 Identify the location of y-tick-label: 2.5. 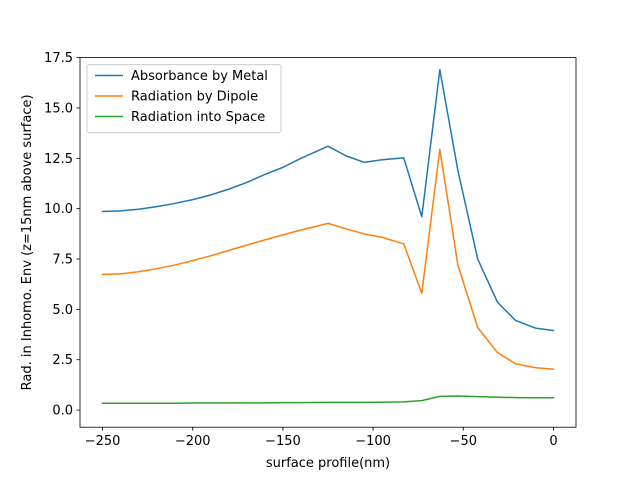
(62, 360).